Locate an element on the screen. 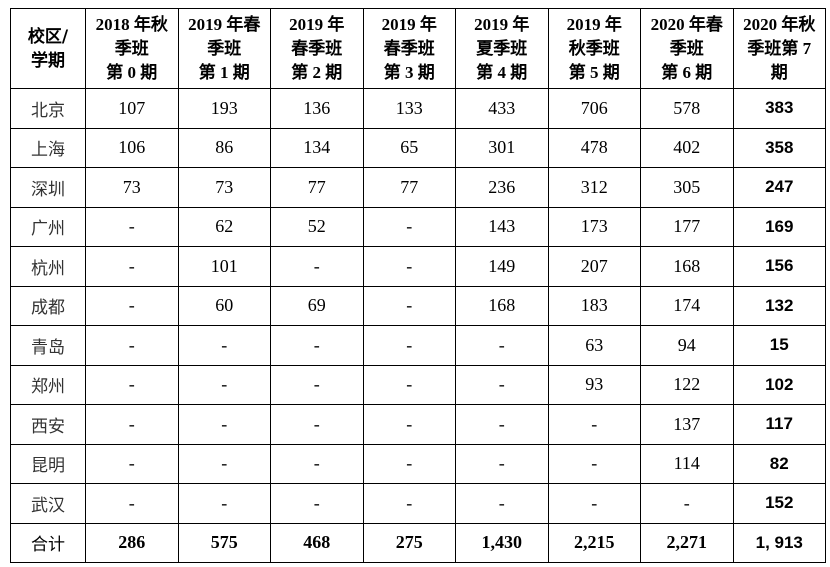 The width and height of the screenshot is (830, 567). cell-value: 86 is located at coordinates (224, 147).